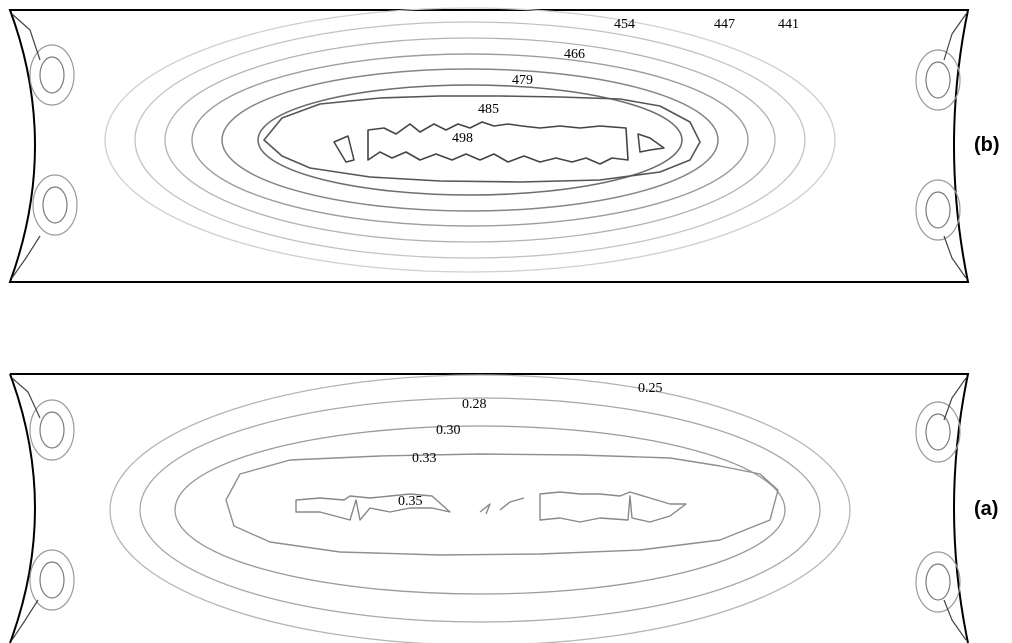  I want to click on contour-b-edge-l4, so click(55, 205).